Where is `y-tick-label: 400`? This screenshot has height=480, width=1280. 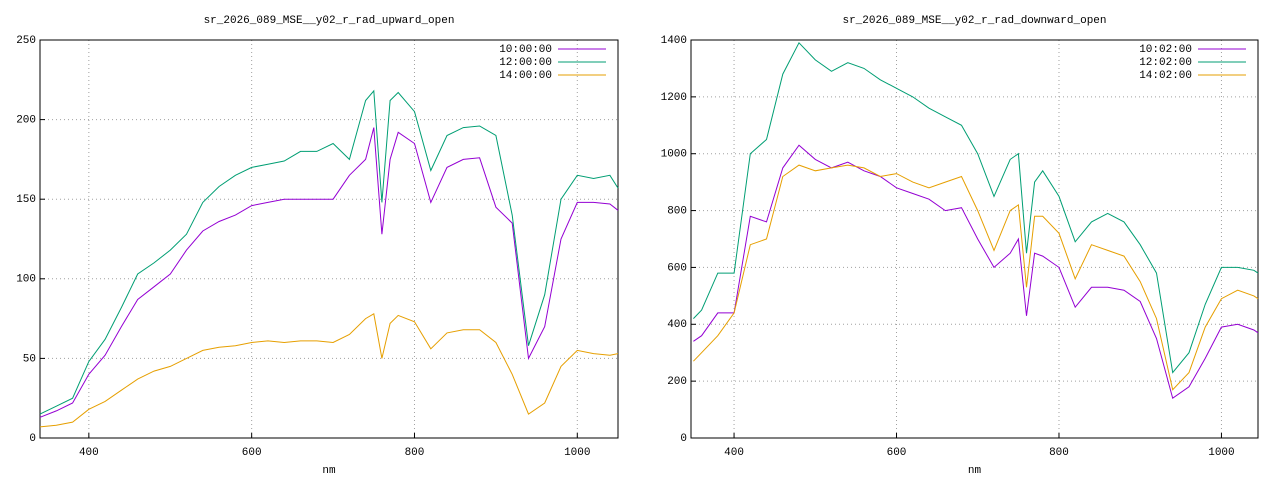 y-tick-label: 400 is located at coordinates (677, 325).